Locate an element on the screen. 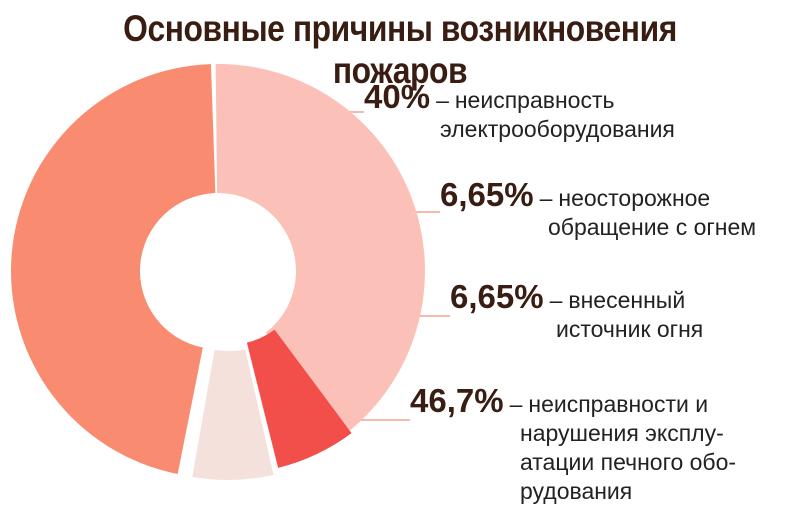 The image size is (800, 519). category-label-1-line-1: неисправность is located at coordinates (534, 100).